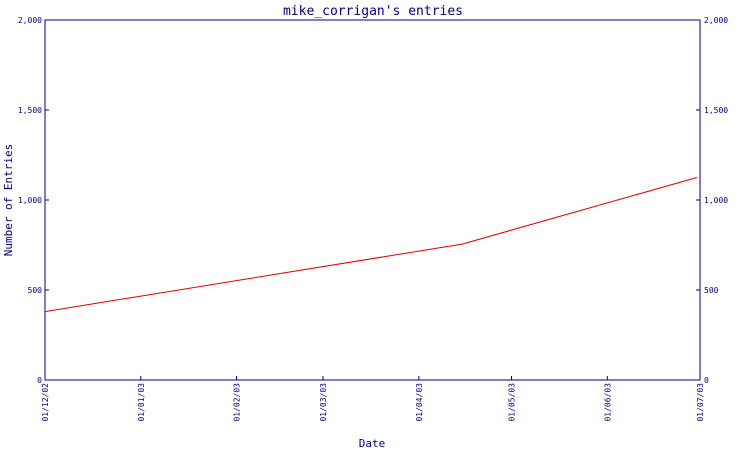  Describe the element at coordinates (30, 200) in the screenshot. I see `y-tick-label-left: 1,000` at that location.